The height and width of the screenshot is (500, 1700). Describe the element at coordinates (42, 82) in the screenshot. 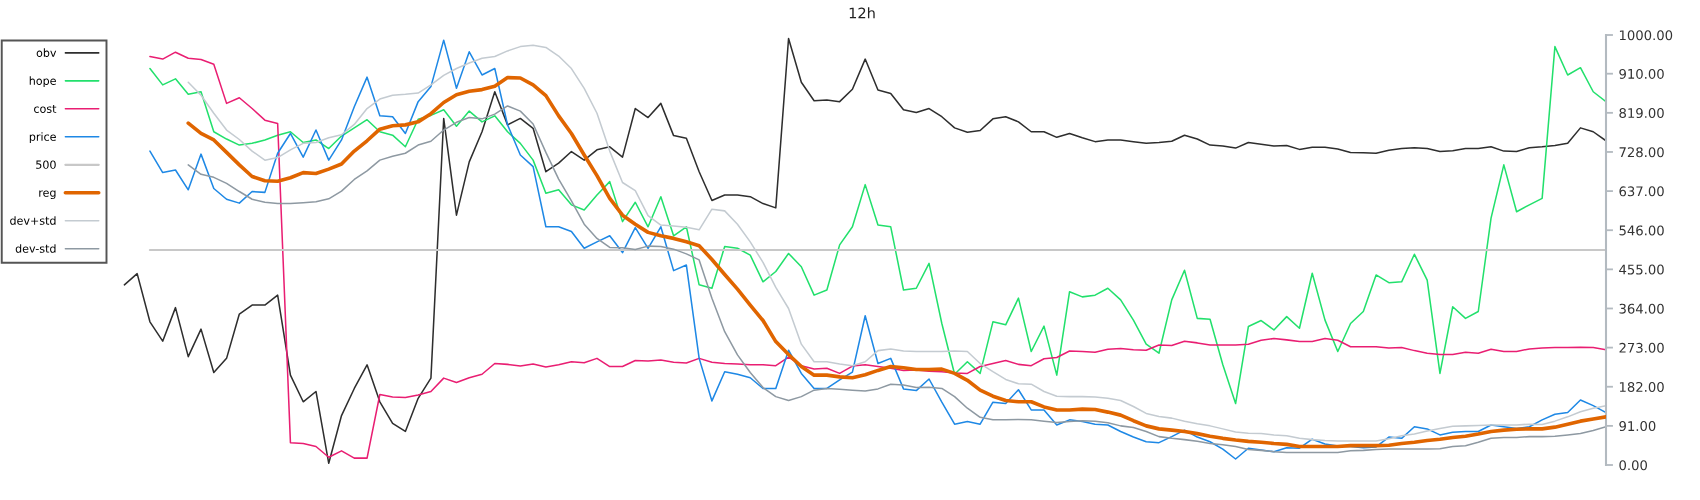

I see `legend-label: hope` at that location.